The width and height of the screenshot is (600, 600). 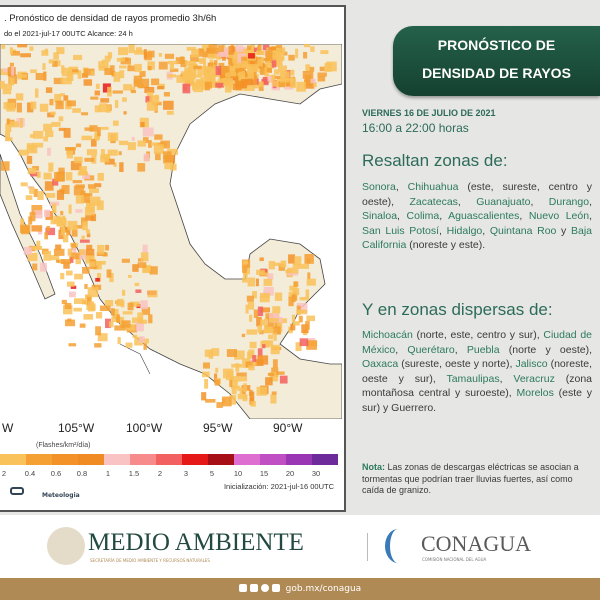 I want to click on colorbar, so click(x=169, y=459).